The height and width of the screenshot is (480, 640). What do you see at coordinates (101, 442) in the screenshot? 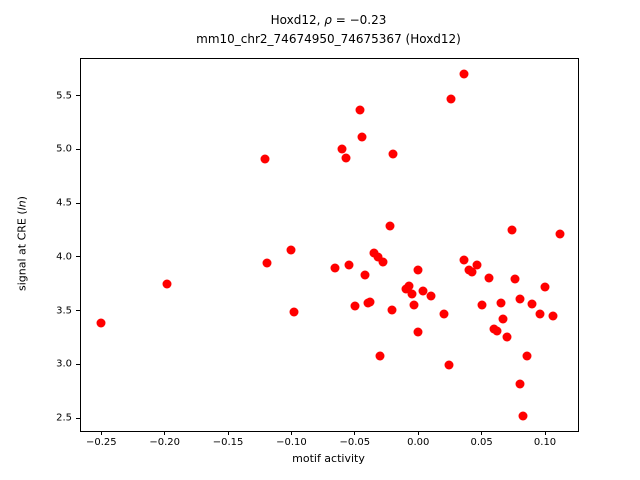
I see `x-tick-label: −0.25` at bounding box center [101, 442].